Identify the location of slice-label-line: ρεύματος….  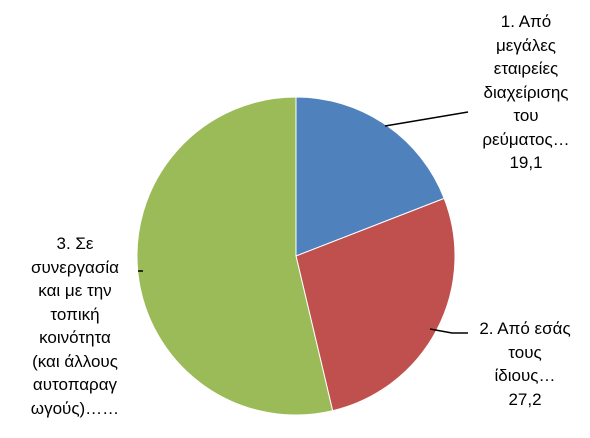
(526, 139).